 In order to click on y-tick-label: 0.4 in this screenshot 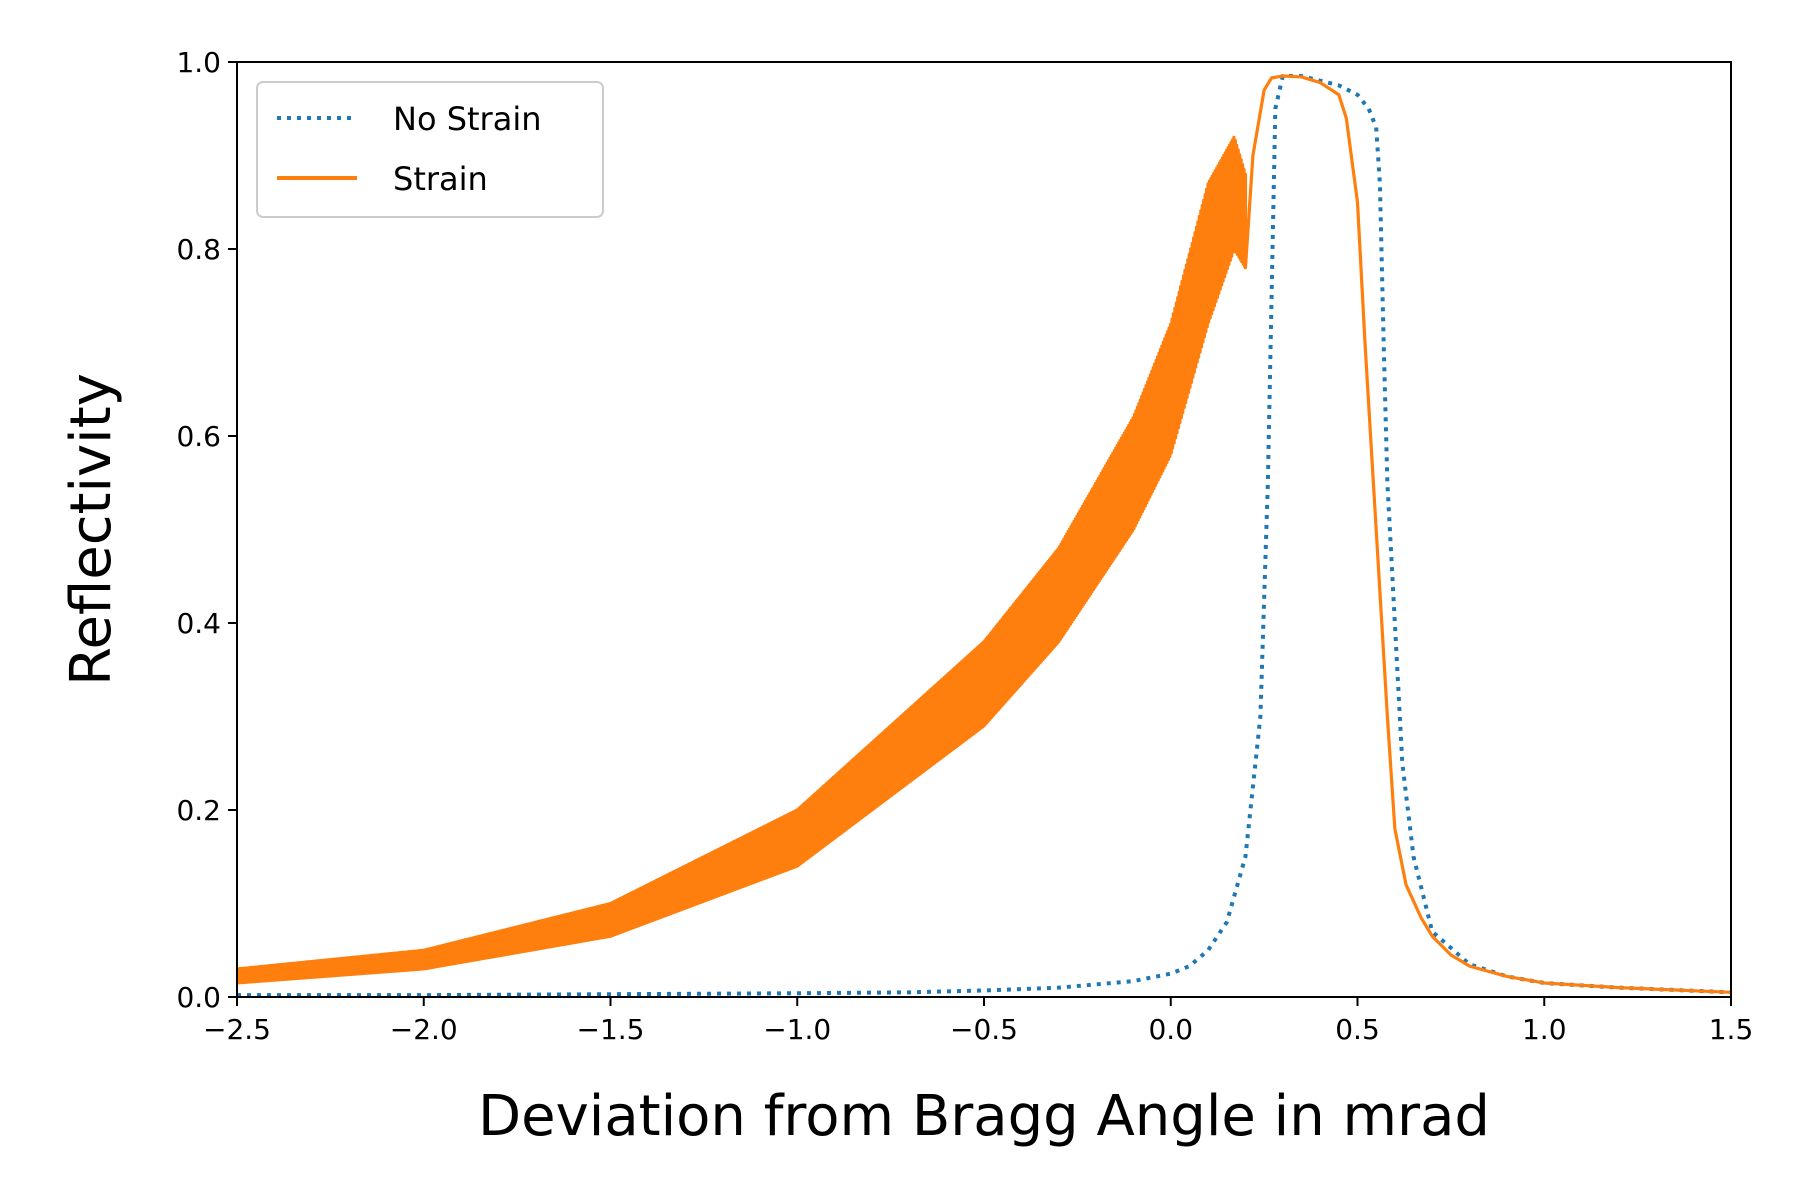, I will do `click(198, 623)`.